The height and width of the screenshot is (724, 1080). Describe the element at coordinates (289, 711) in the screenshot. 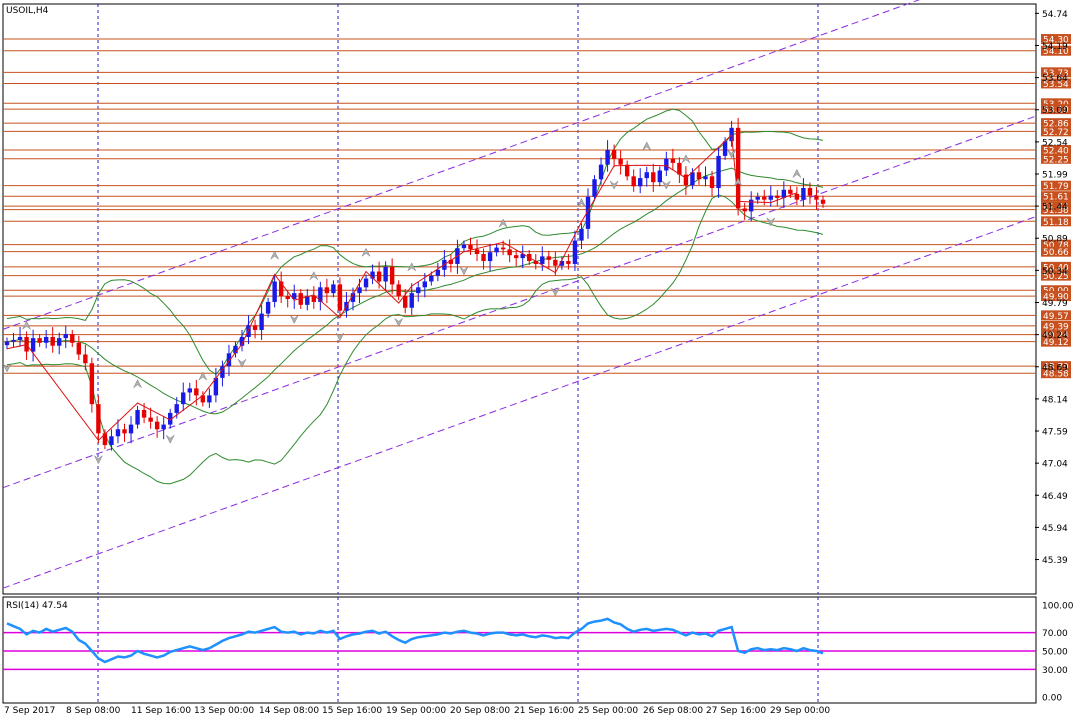

I see `time-tick-label: 14 Sep 08:00` at that location.